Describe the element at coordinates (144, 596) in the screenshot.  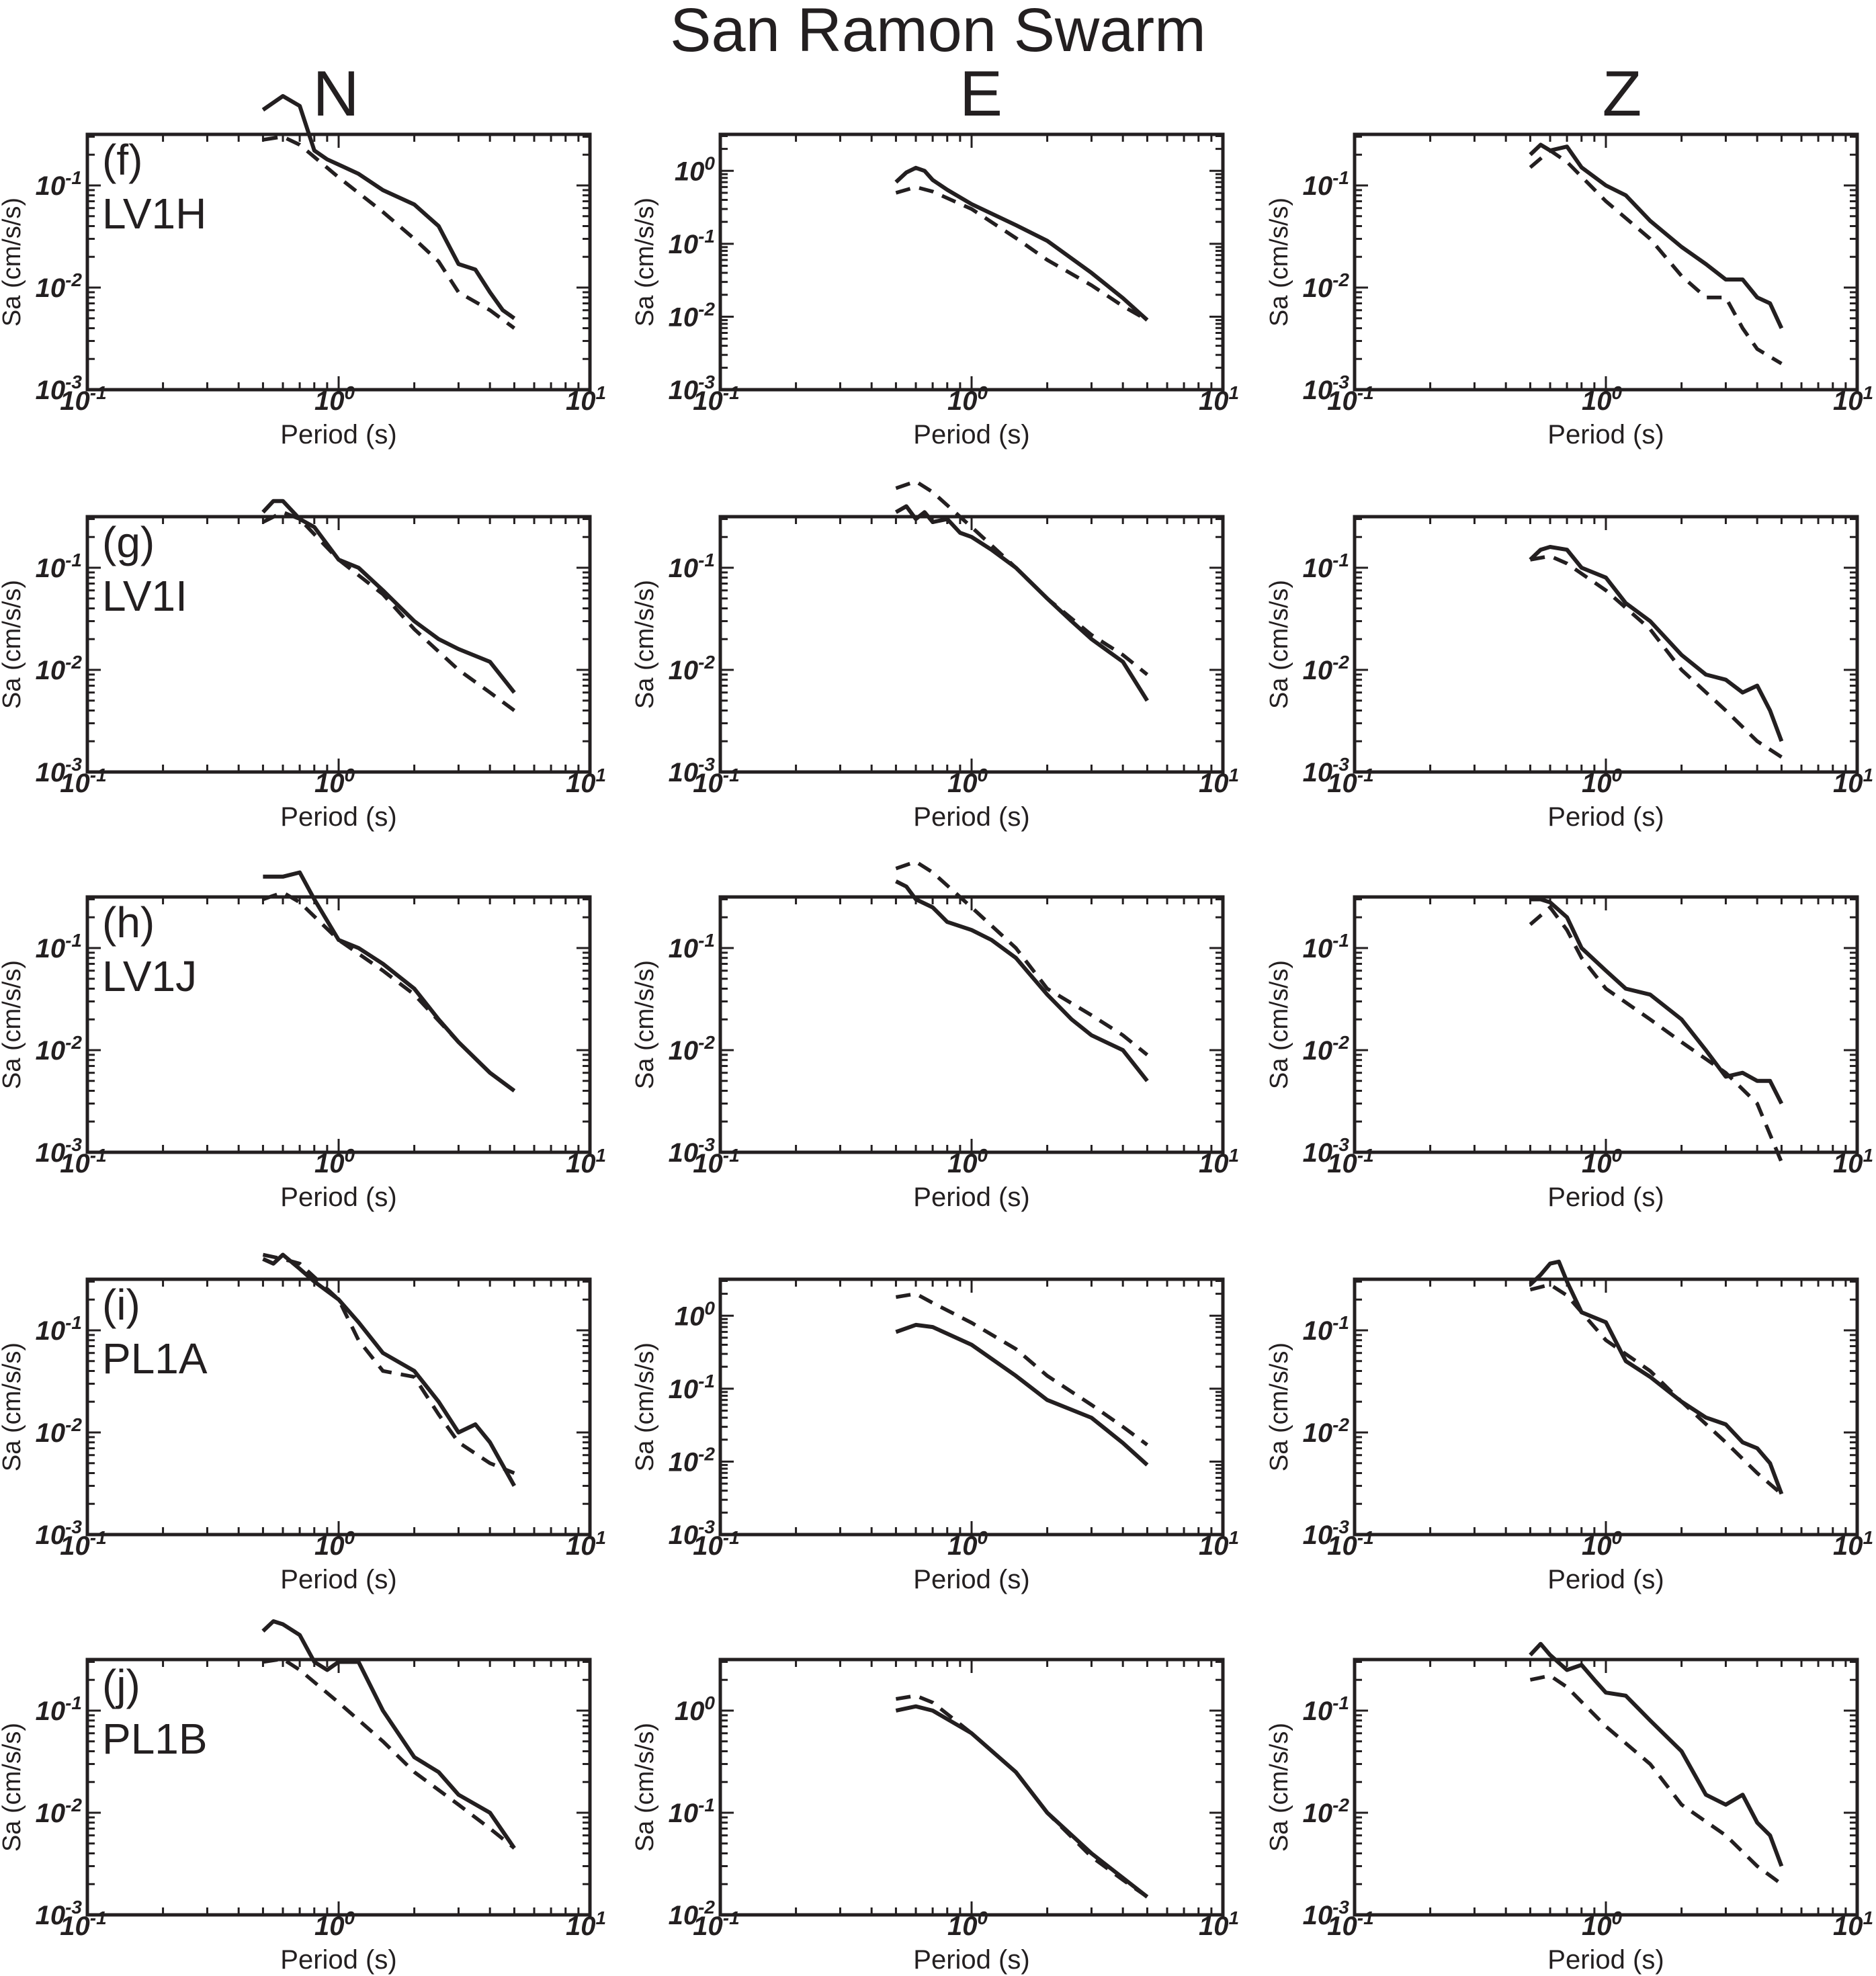
I see `station-label: LV1I` at that location.